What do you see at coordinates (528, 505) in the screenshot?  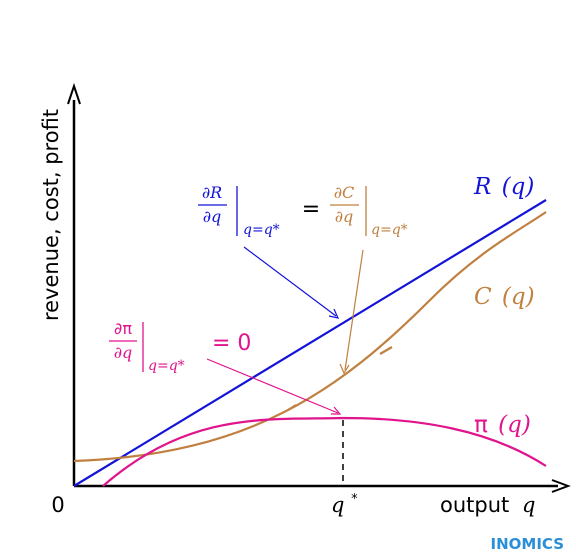 I see `x-axis-label-var: q` at bounding box center [528, 505].